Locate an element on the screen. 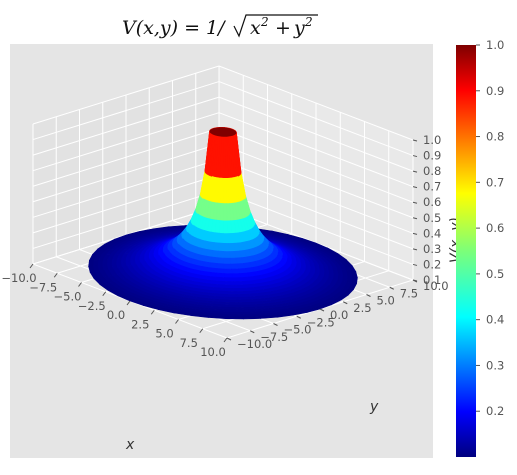  y-tick-label: 10.0 is located at coordinates (436, 286).